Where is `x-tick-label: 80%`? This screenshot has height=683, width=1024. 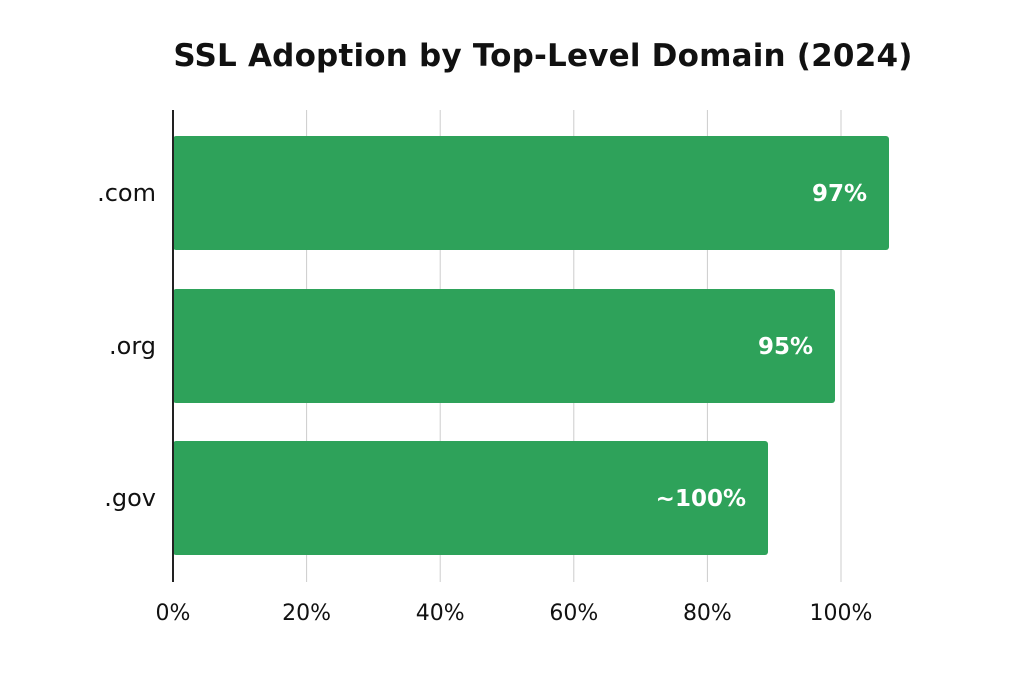 x-tick-label: 80% is located at coordinates (707, 613).